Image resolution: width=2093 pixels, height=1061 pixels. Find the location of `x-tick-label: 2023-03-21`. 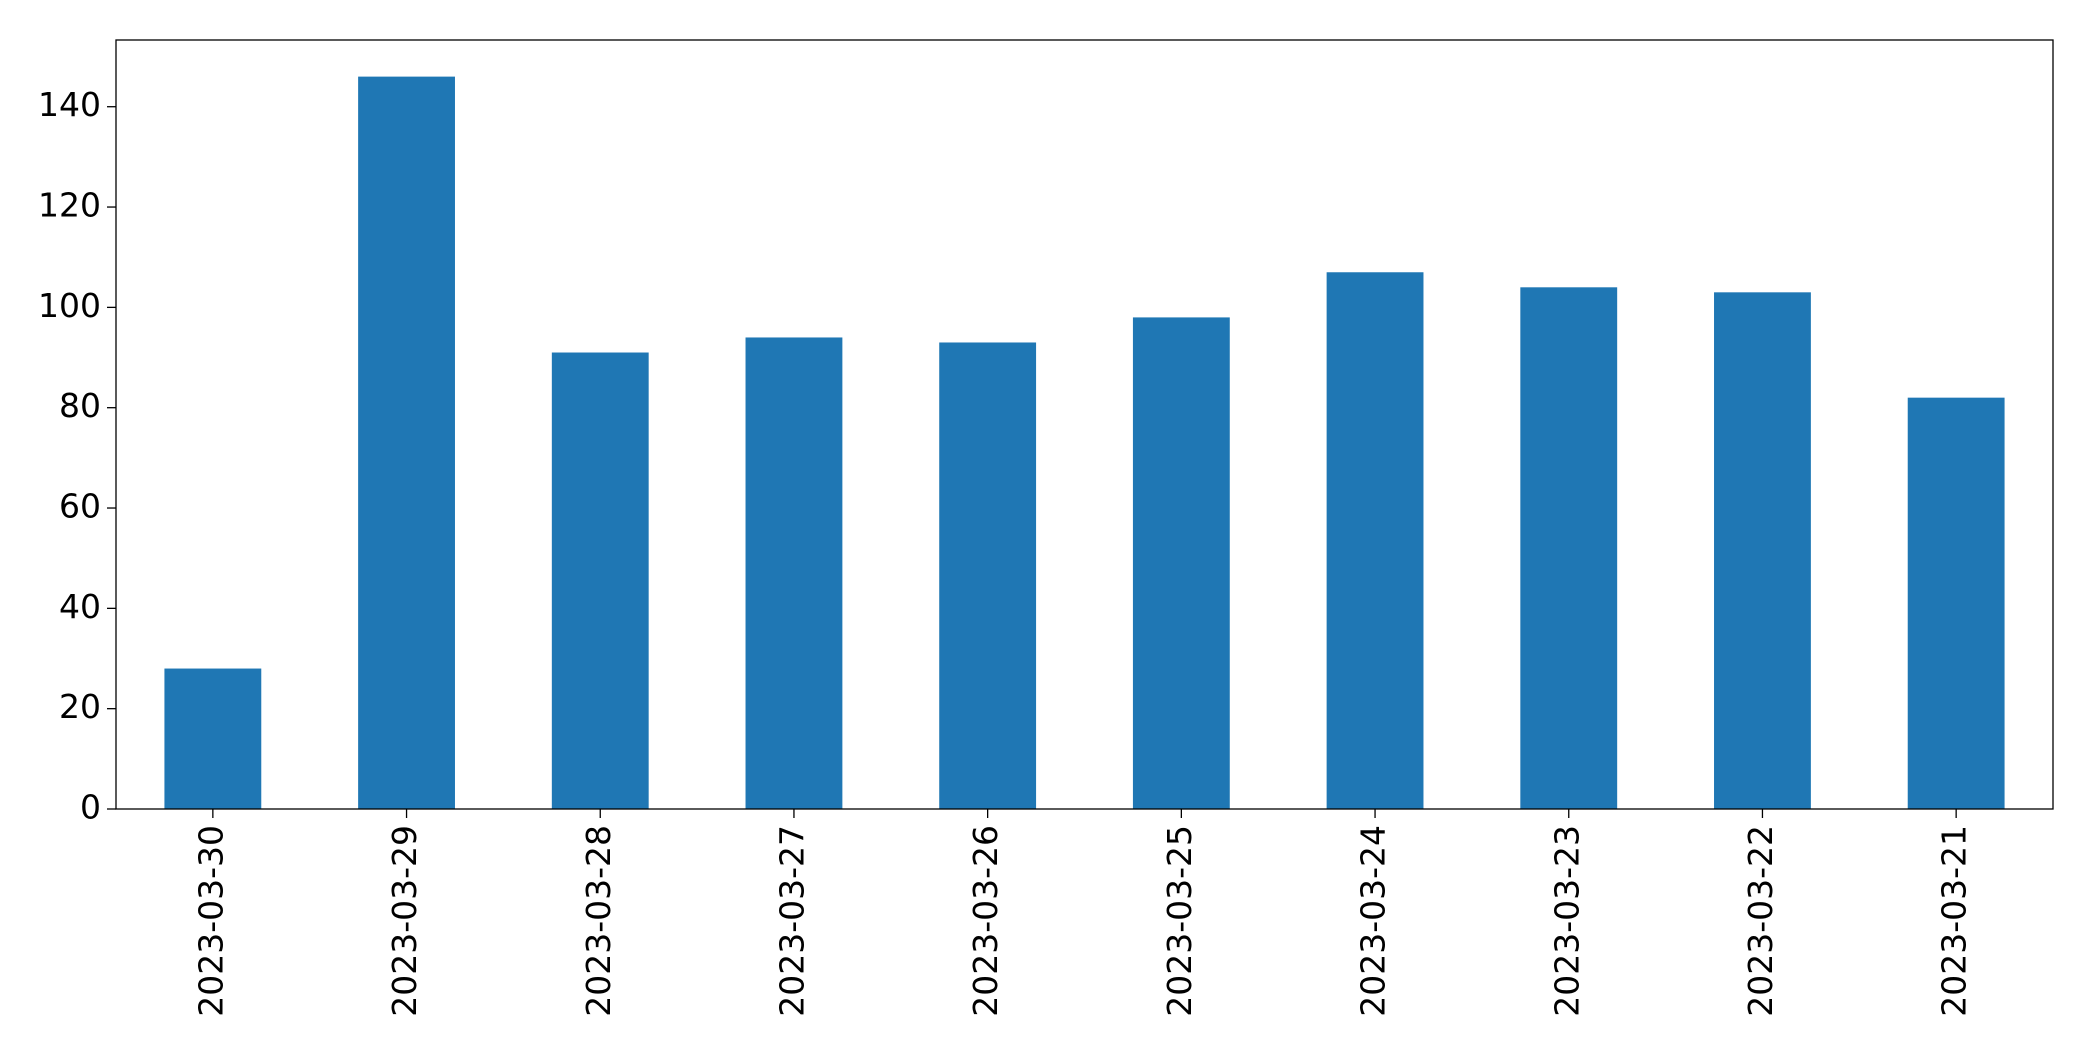

x-tick-label: 2023-03-21 is located at coordinates (1954, 921).